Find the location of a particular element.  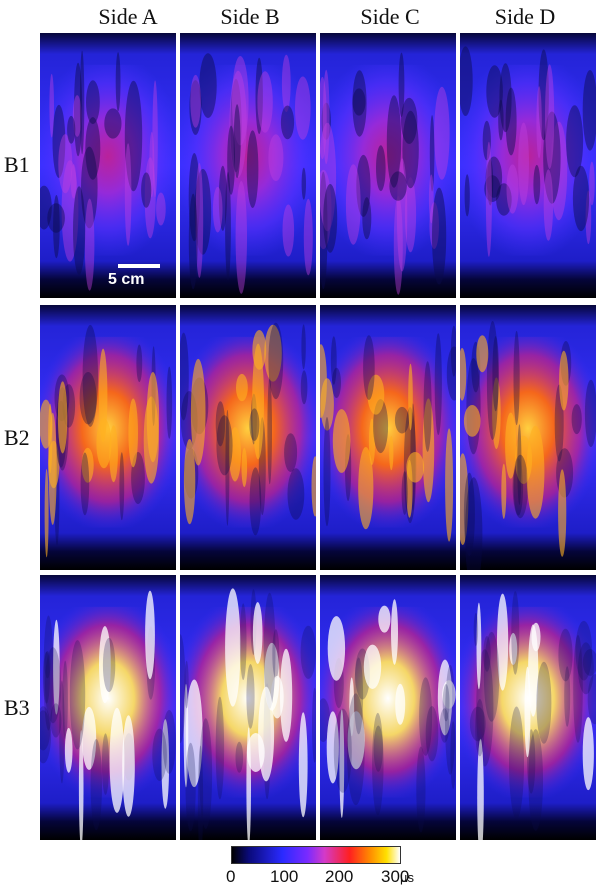

thermal-panel-b2-side-c is located at coordinates (388, 437).